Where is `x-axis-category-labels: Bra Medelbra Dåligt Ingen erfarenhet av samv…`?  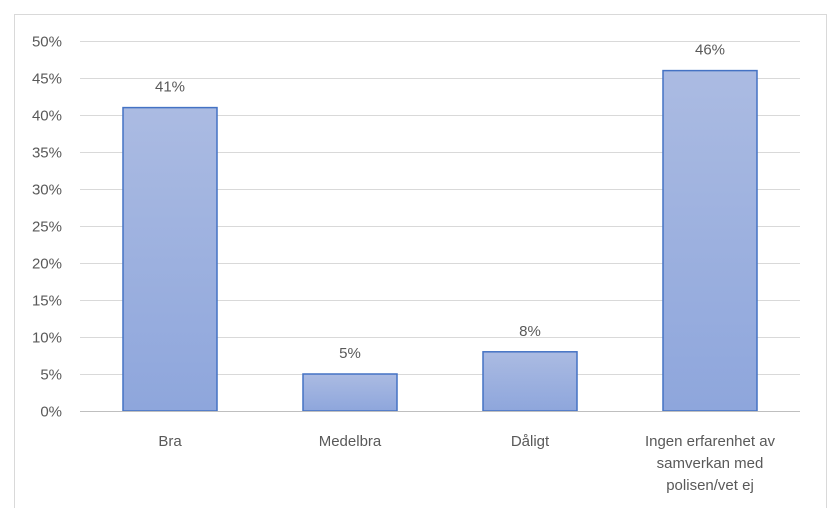 x-axis-category-labels: Bra Medelbra Dåligt Ingen erfarenhet av samv… is located at coordinates (466, 463).